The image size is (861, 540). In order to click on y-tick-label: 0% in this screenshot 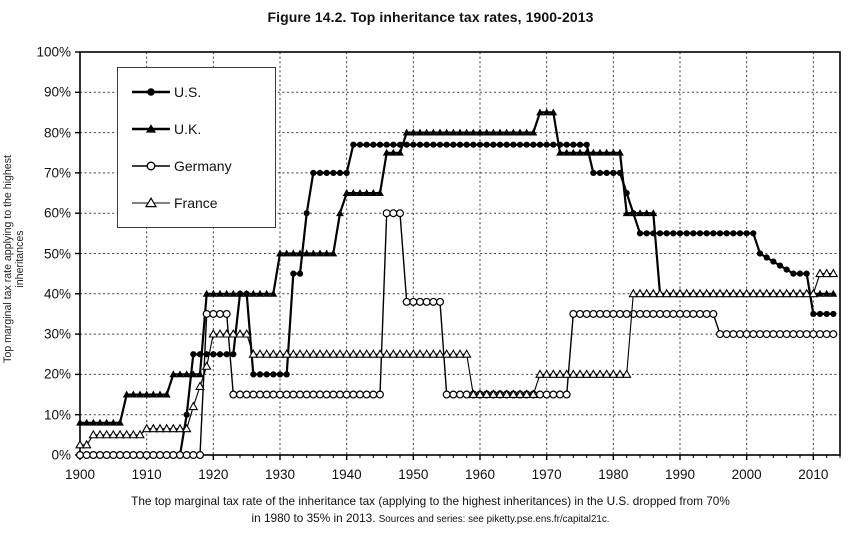, I will do `click(61, 455)`.